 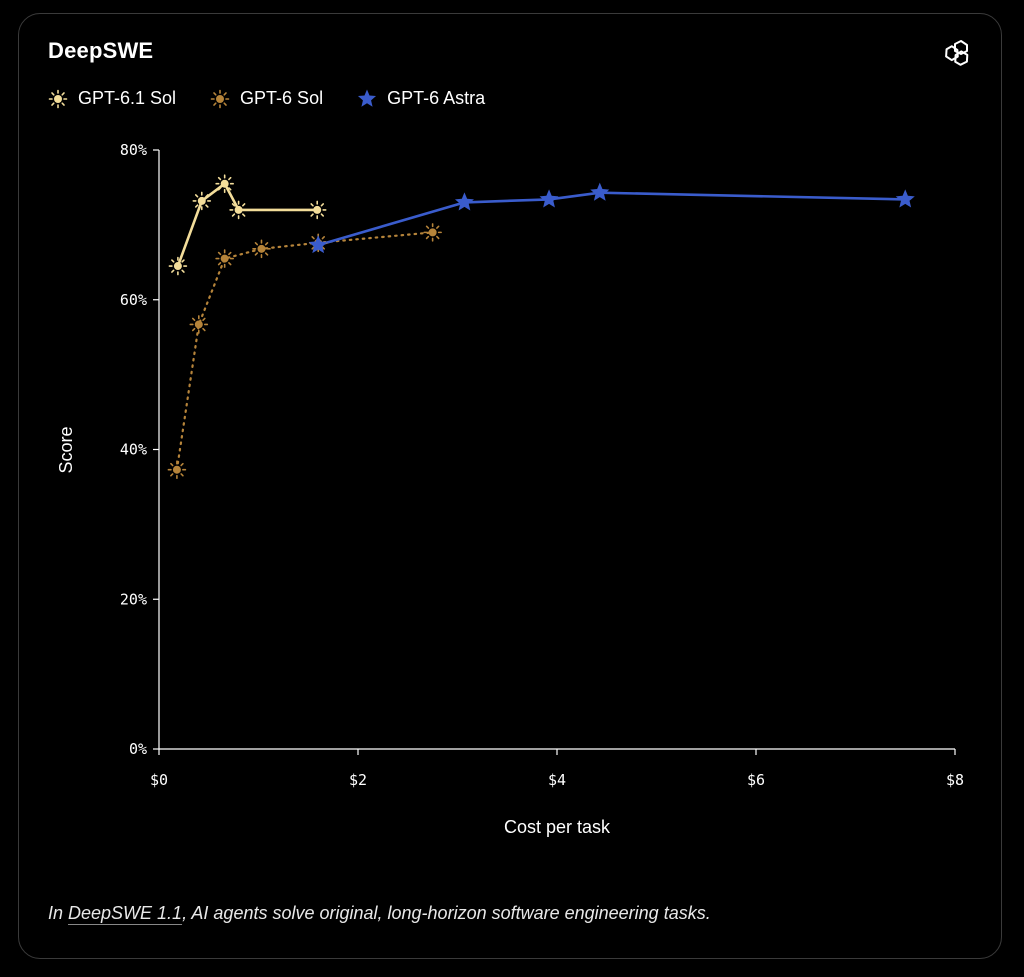 I want to click on y-tick-label: 40%, so click(x=133, y=450).